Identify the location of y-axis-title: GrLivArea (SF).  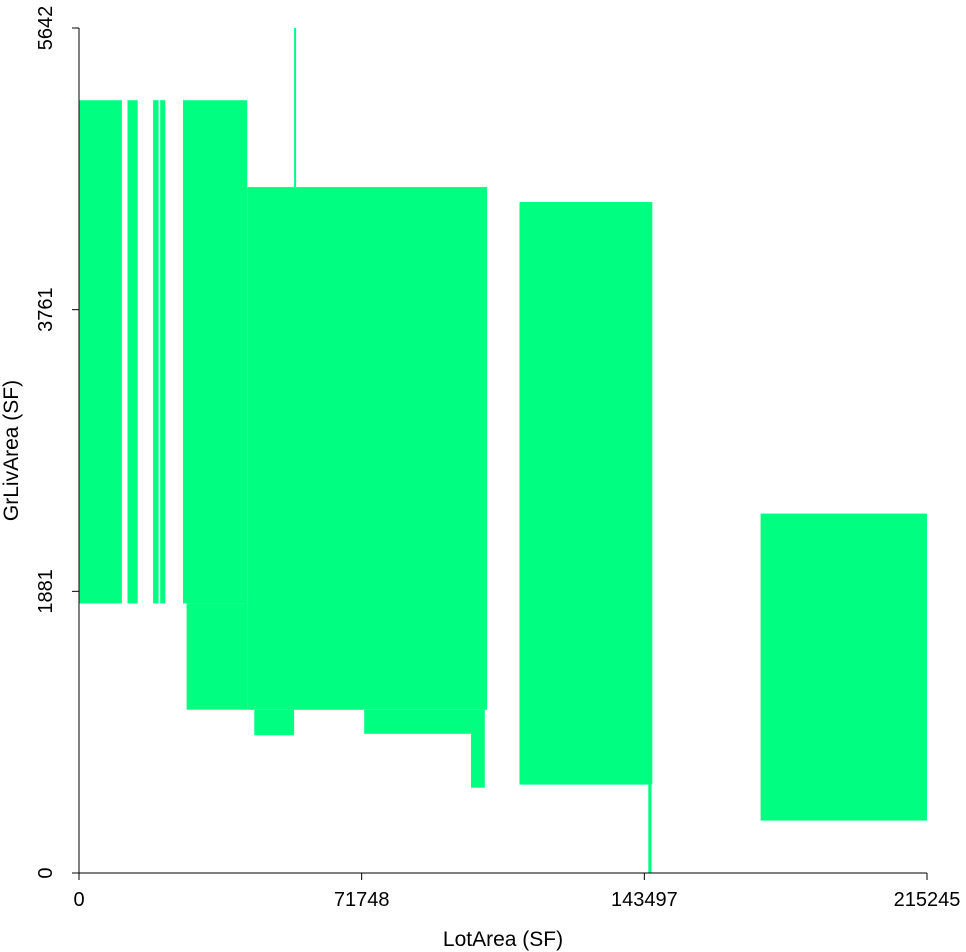
(11, 450).